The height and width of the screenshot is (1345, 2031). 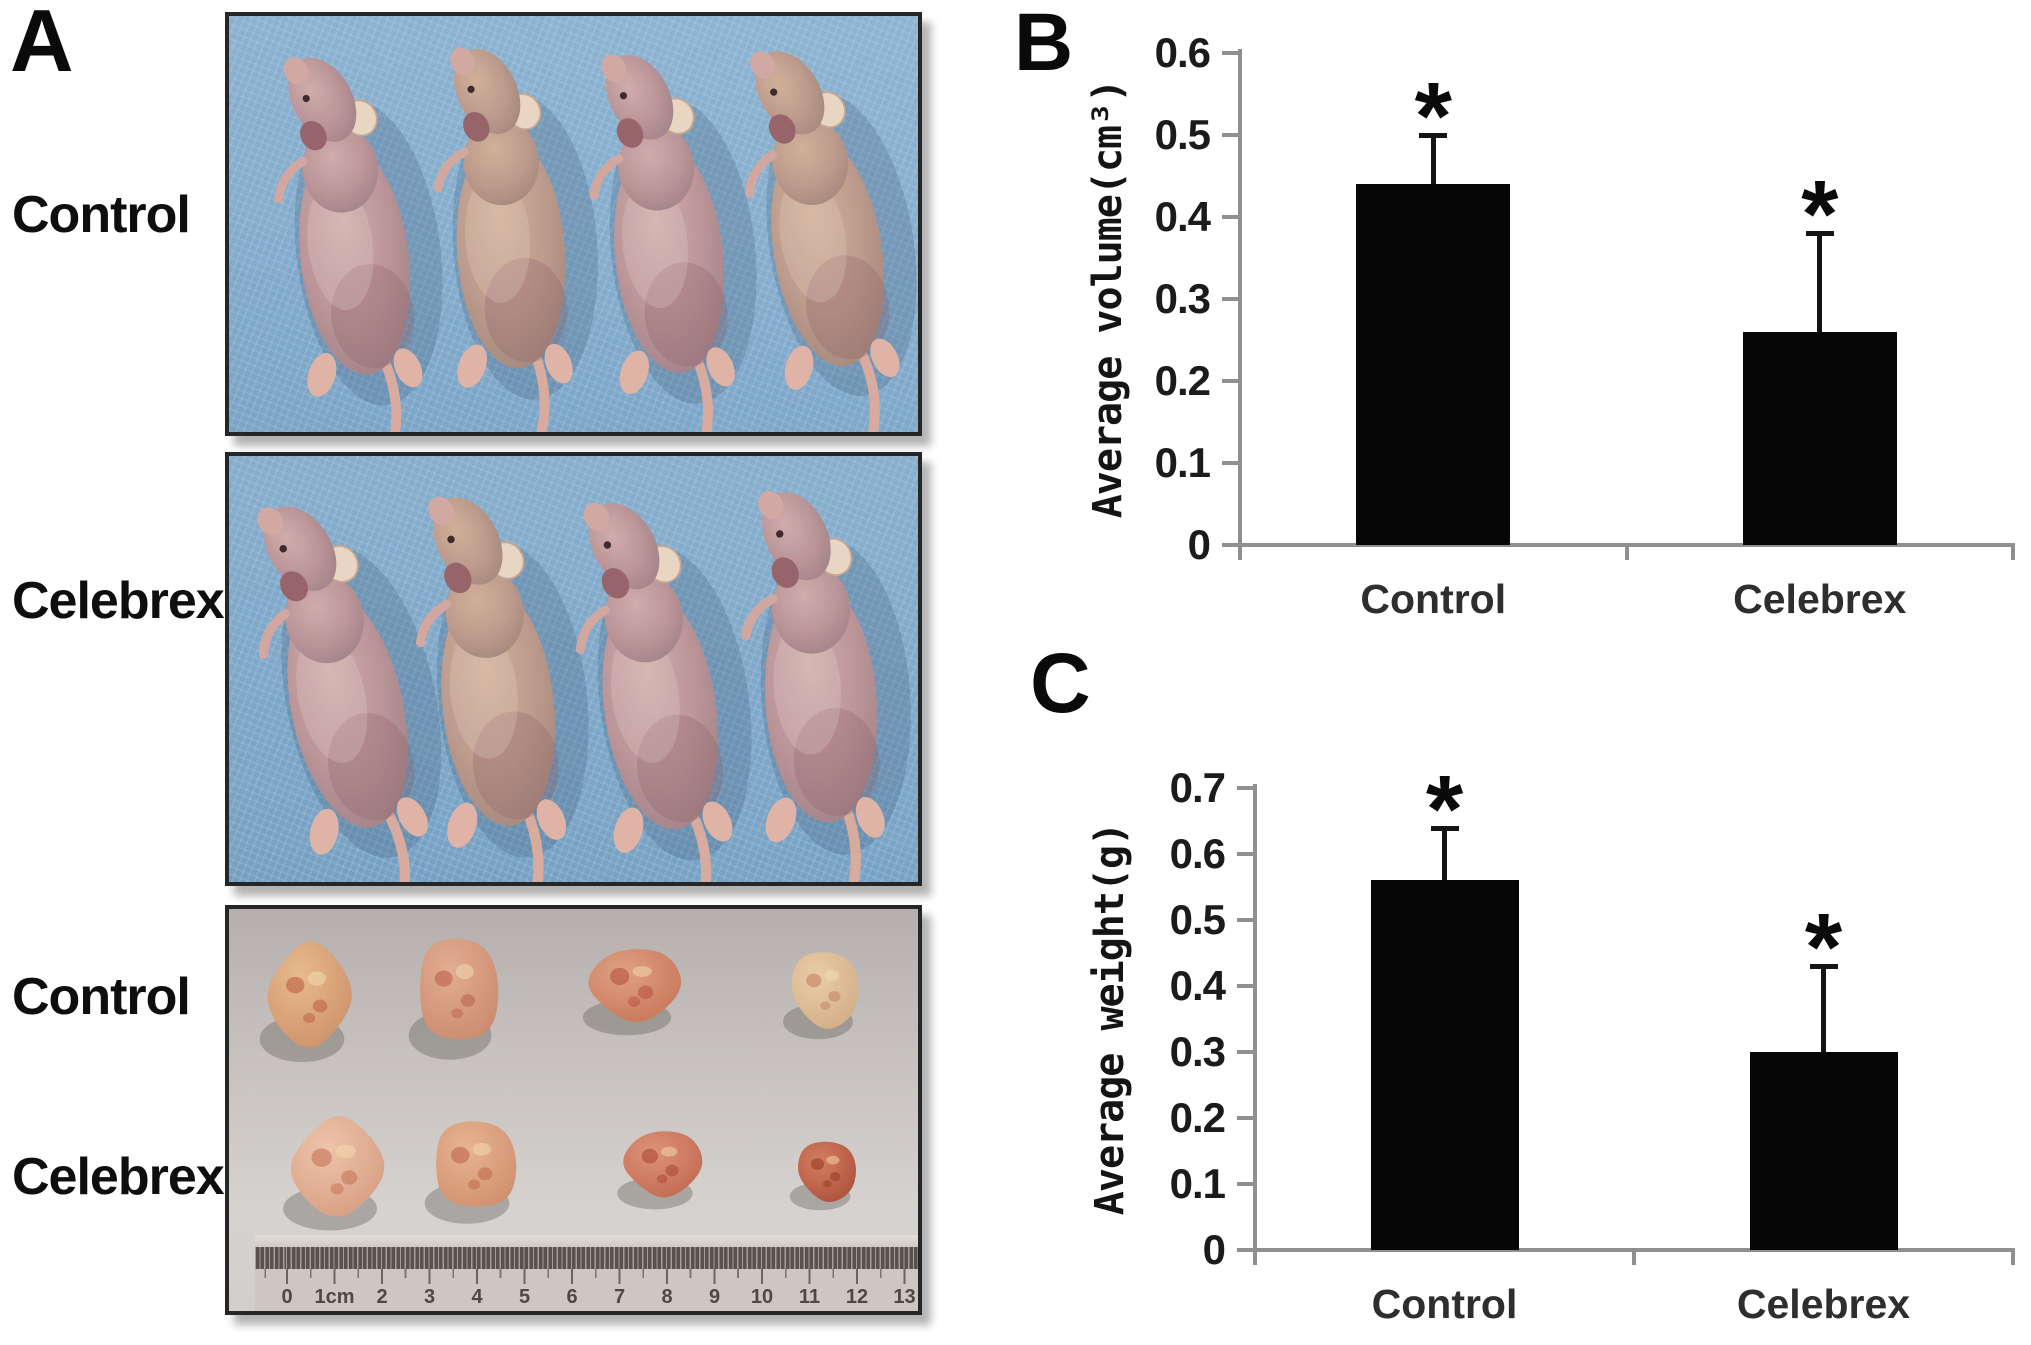 What do you see at coordinates (586, 1290) in the screenshot?
I see `ruler-face: 0 1cm 2 3 4 5 6 7 8 9 10 11 12 13` at bounding box center [586, 1290].